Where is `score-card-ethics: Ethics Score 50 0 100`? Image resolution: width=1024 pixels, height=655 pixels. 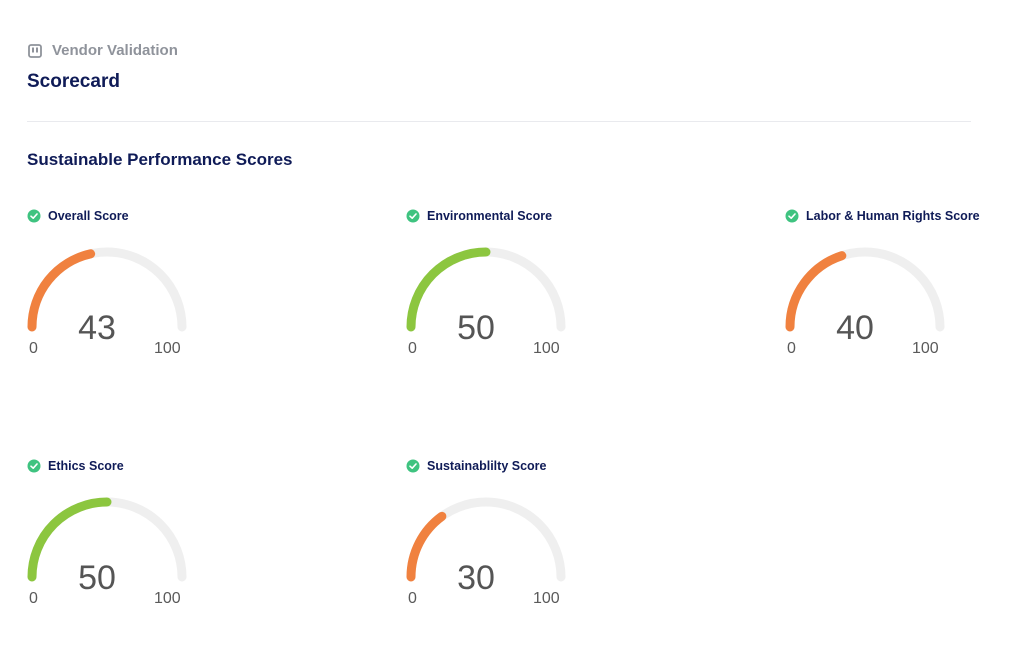
score-card-ethics: Ethics Score 50 0 100 is located at coordinates (147, 544).